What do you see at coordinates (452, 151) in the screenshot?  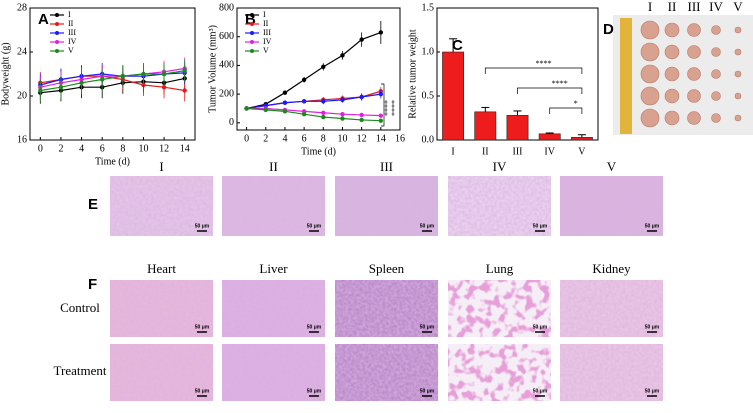 I see `x-tick-label: I` at bounding box center [452, 151].